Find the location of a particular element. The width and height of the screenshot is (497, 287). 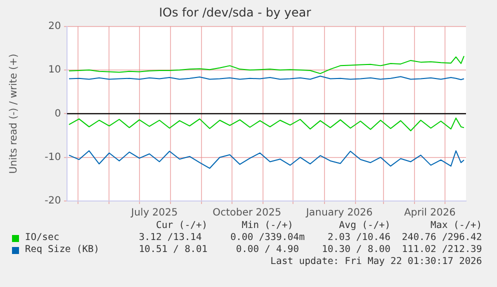

legend-label: Req Size (KB) is located at coordinates (62, 250).